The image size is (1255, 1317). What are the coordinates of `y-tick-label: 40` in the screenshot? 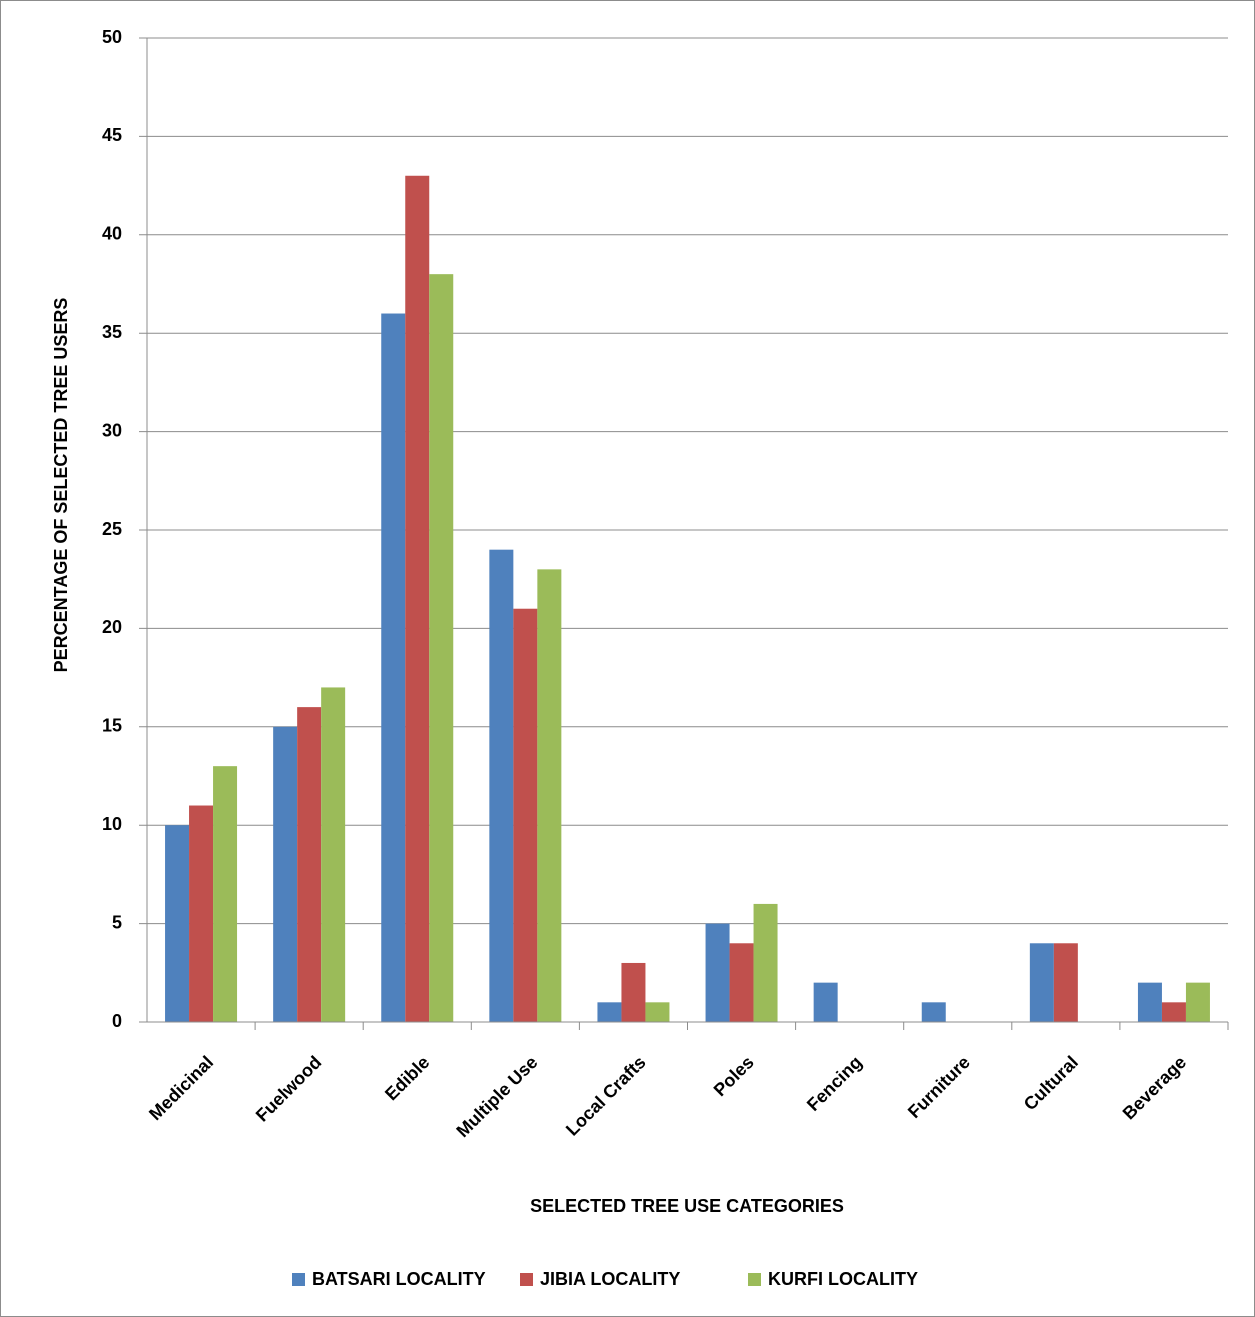 It's located at (112, 234).